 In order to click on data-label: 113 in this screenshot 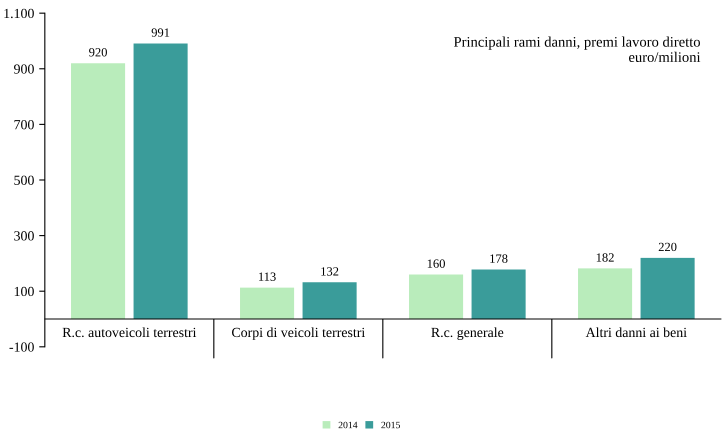, I will do `click(267, 276)`.